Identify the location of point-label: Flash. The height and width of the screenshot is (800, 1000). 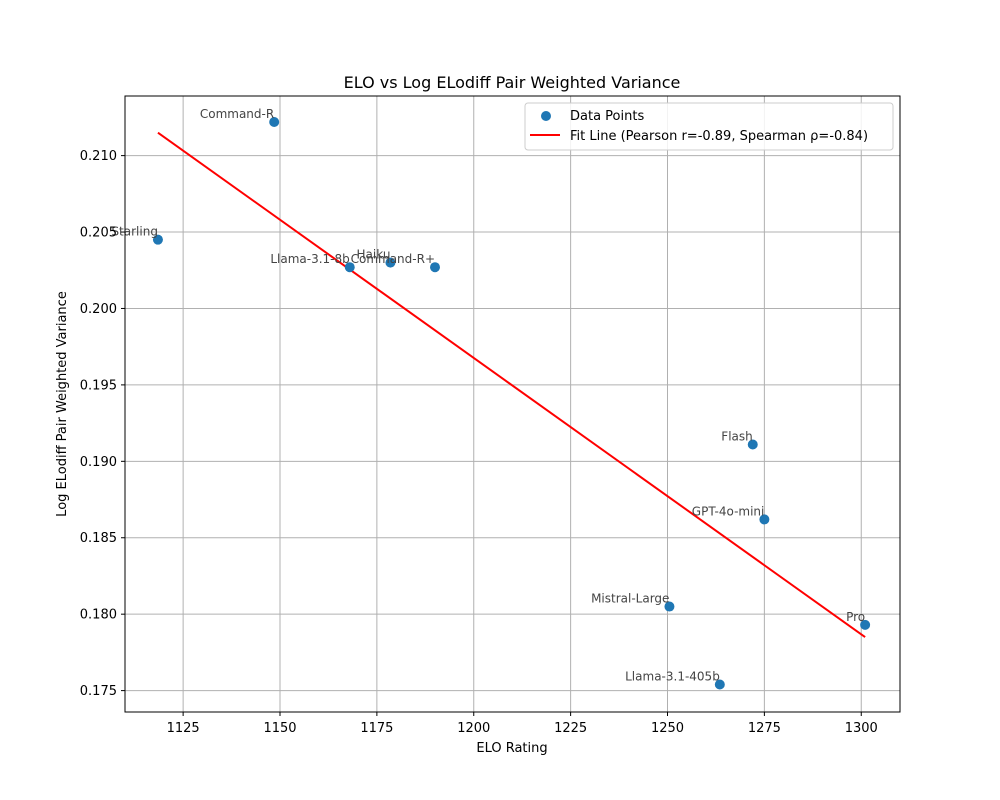
(736, 437).